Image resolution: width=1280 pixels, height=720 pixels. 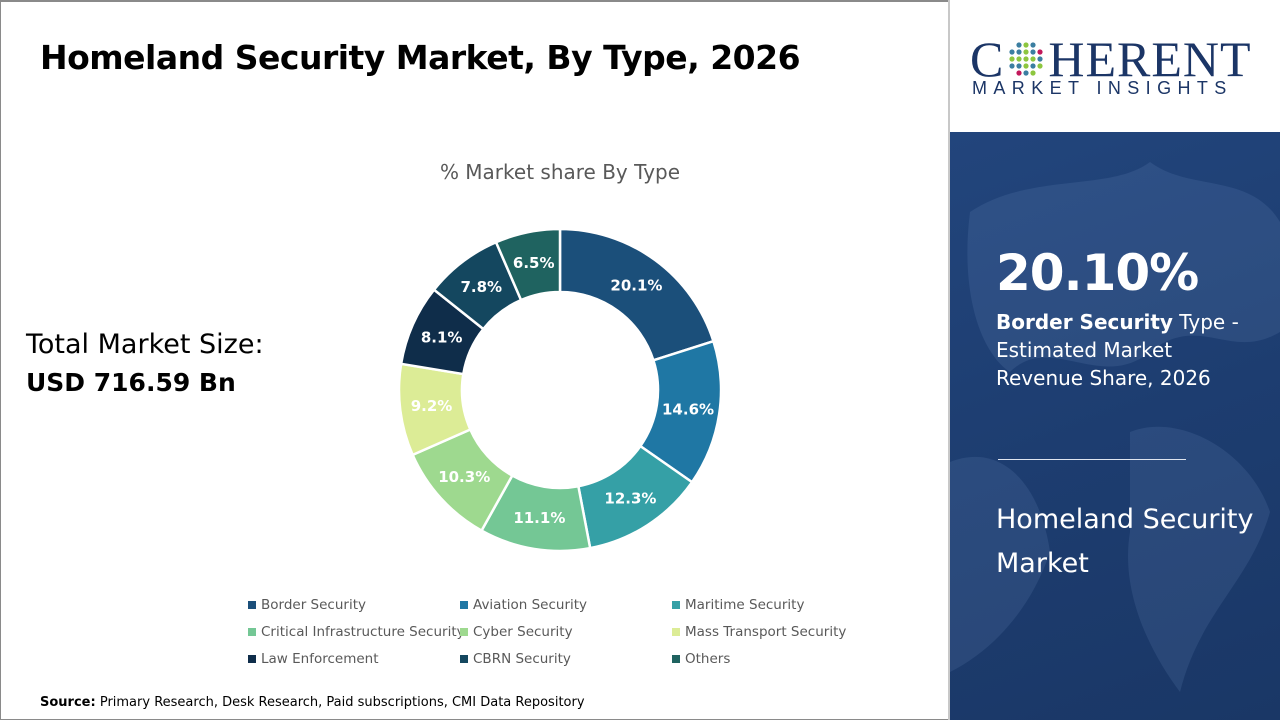 What do you see at coordinates (481, 287) in the screenshot?
I see `data-label-cbrn-security: 7.8%` at bounding box center [481, 287].